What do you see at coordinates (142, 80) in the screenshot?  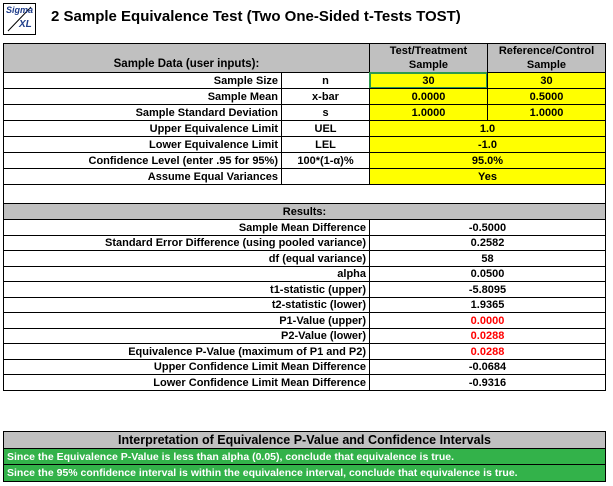 I see `input-row-label: Sample Size` at bounding box center [142, 80].